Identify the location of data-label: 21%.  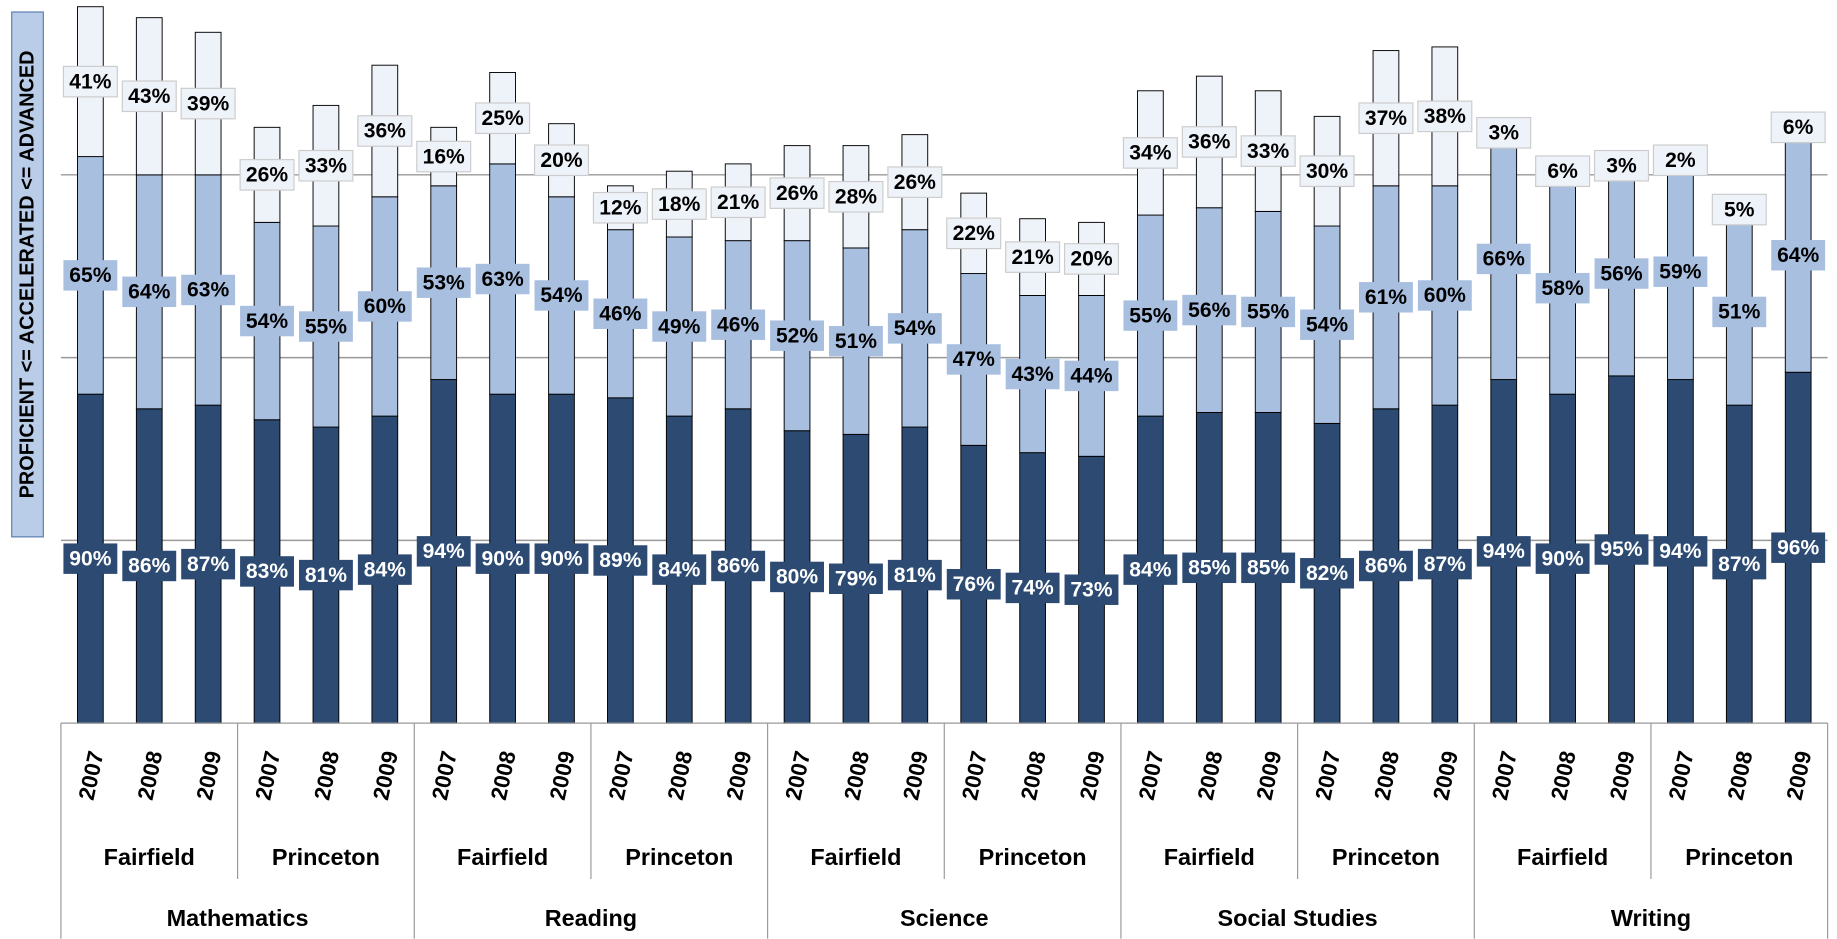
(738, 202).